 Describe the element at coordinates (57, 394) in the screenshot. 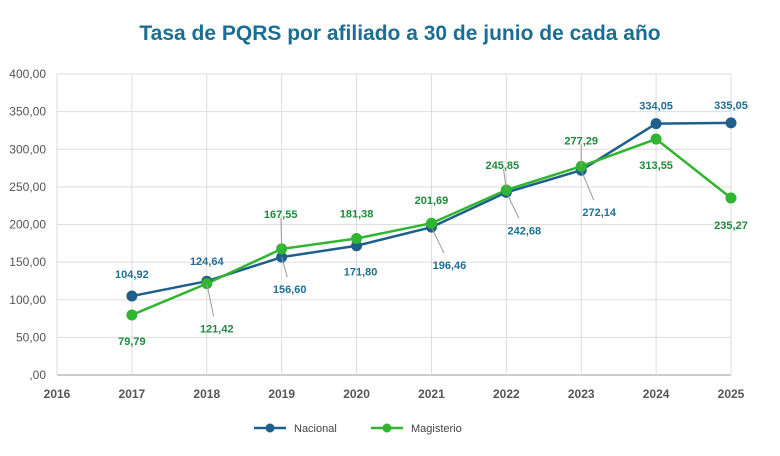

I see `x-tick-label: 2016` at that location.